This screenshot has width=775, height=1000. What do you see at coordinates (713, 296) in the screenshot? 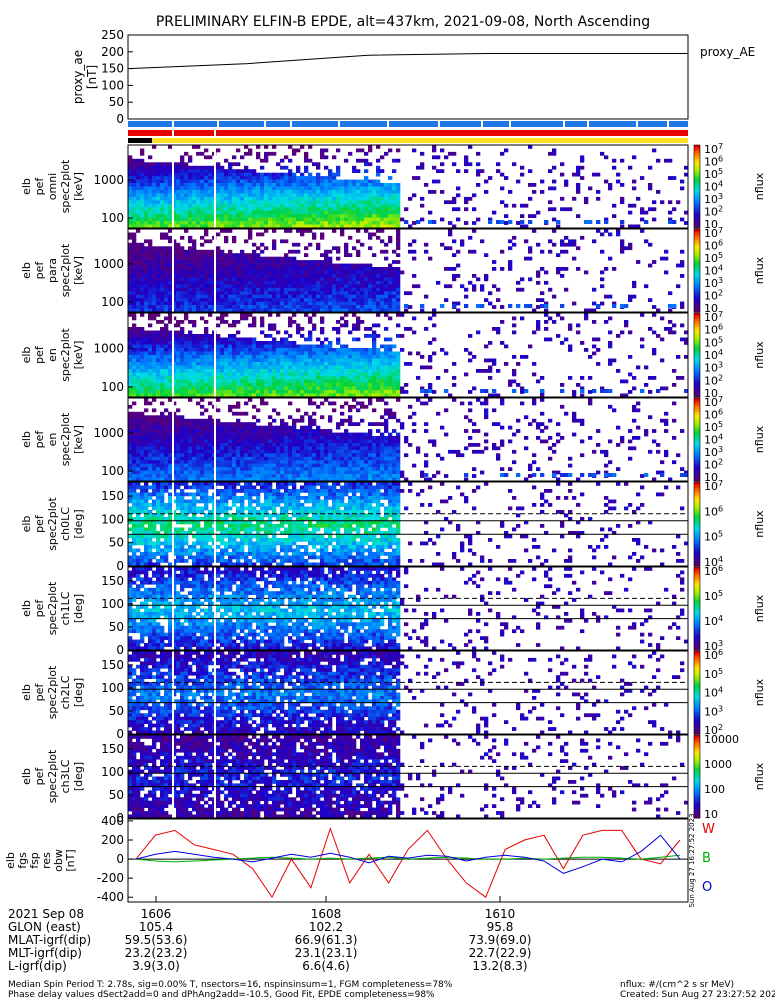
I see `colorbar-tick-label: 102` at bounding box center [713, 296].